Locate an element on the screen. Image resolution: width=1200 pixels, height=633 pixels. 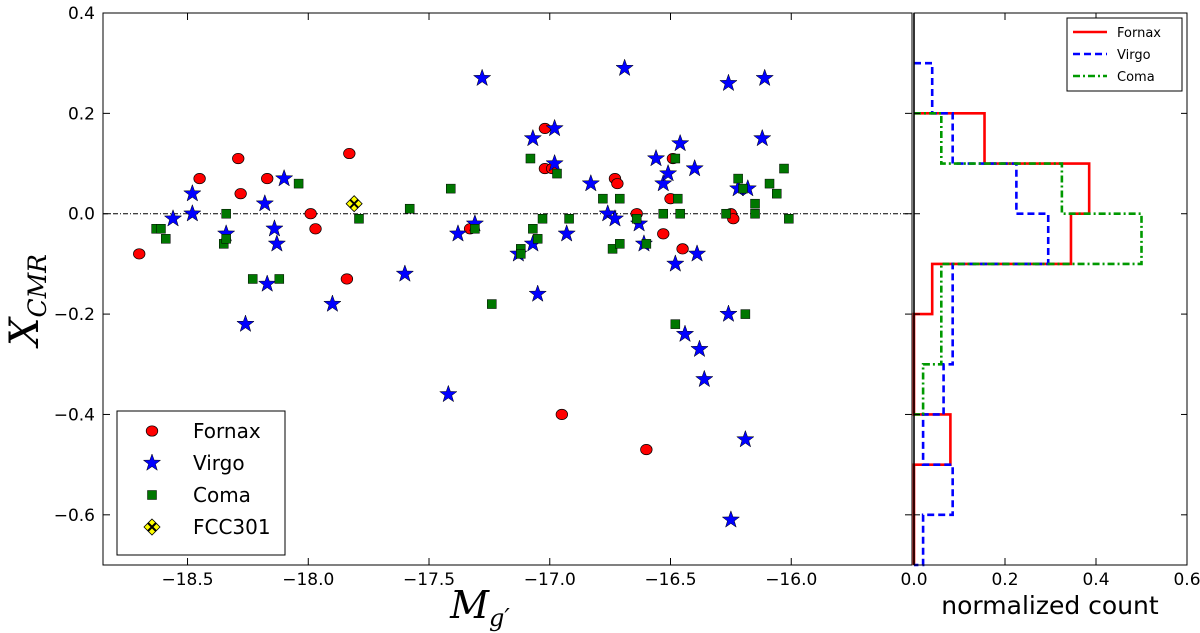
legend-marker-coma is located at coordinates (152, 495).